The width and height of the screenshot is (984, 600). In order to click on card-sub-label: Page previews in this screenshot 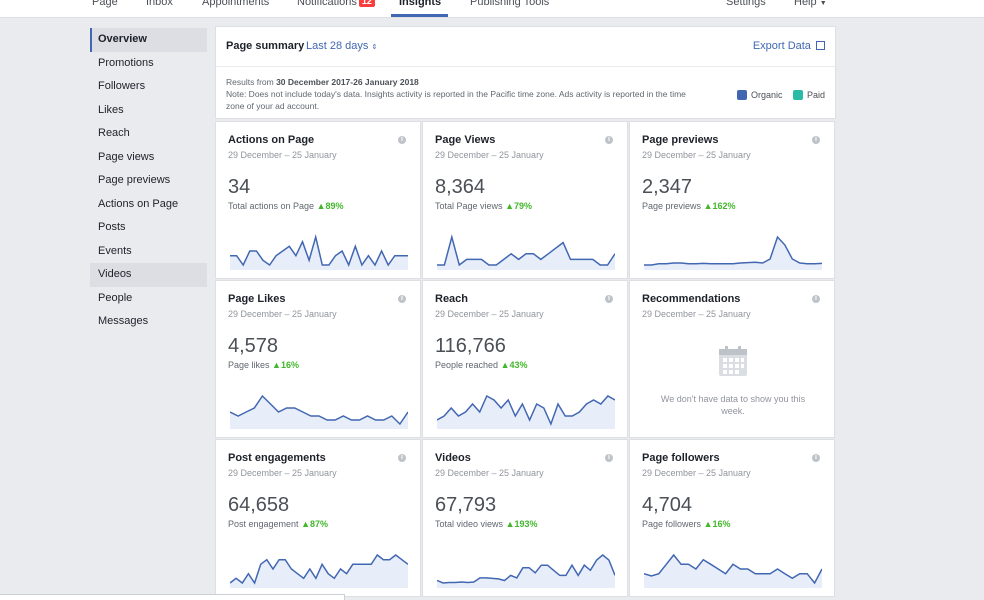, I will do `click(672, 206)`.